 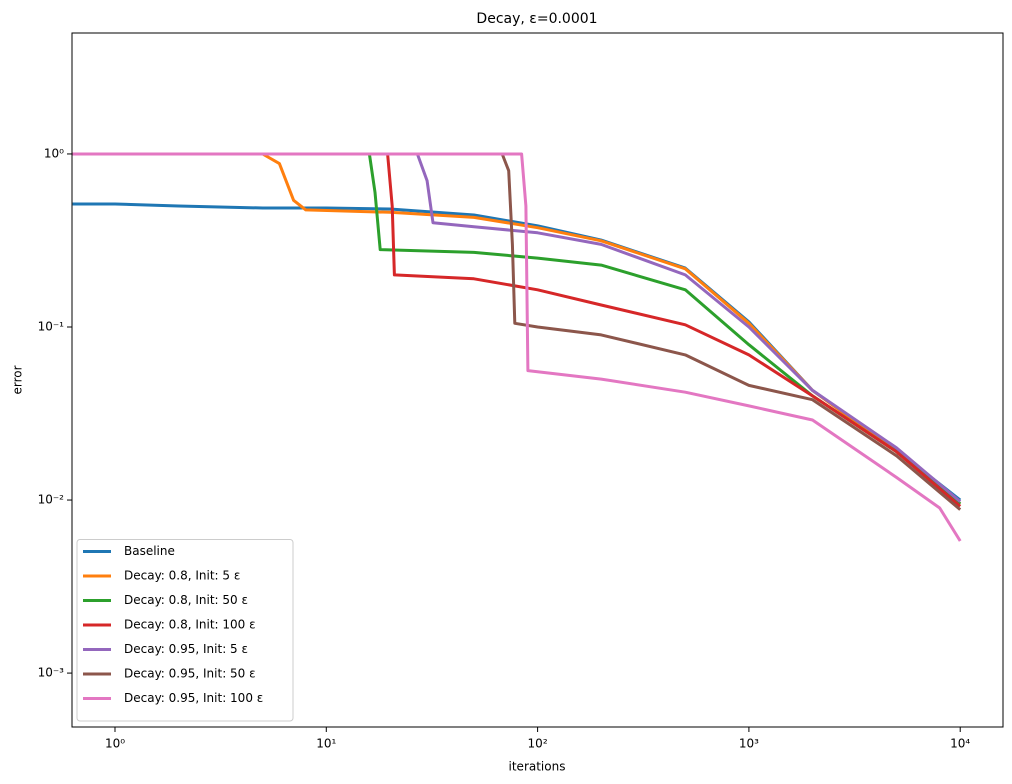 What do you see at coordinates (18, 379) in the screenshot?
I see `y-axis-label: error` at bounding box center [18, 379].